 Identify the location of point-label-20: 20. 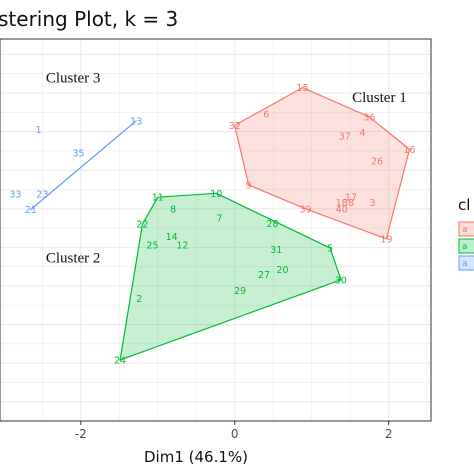
(282, 270).